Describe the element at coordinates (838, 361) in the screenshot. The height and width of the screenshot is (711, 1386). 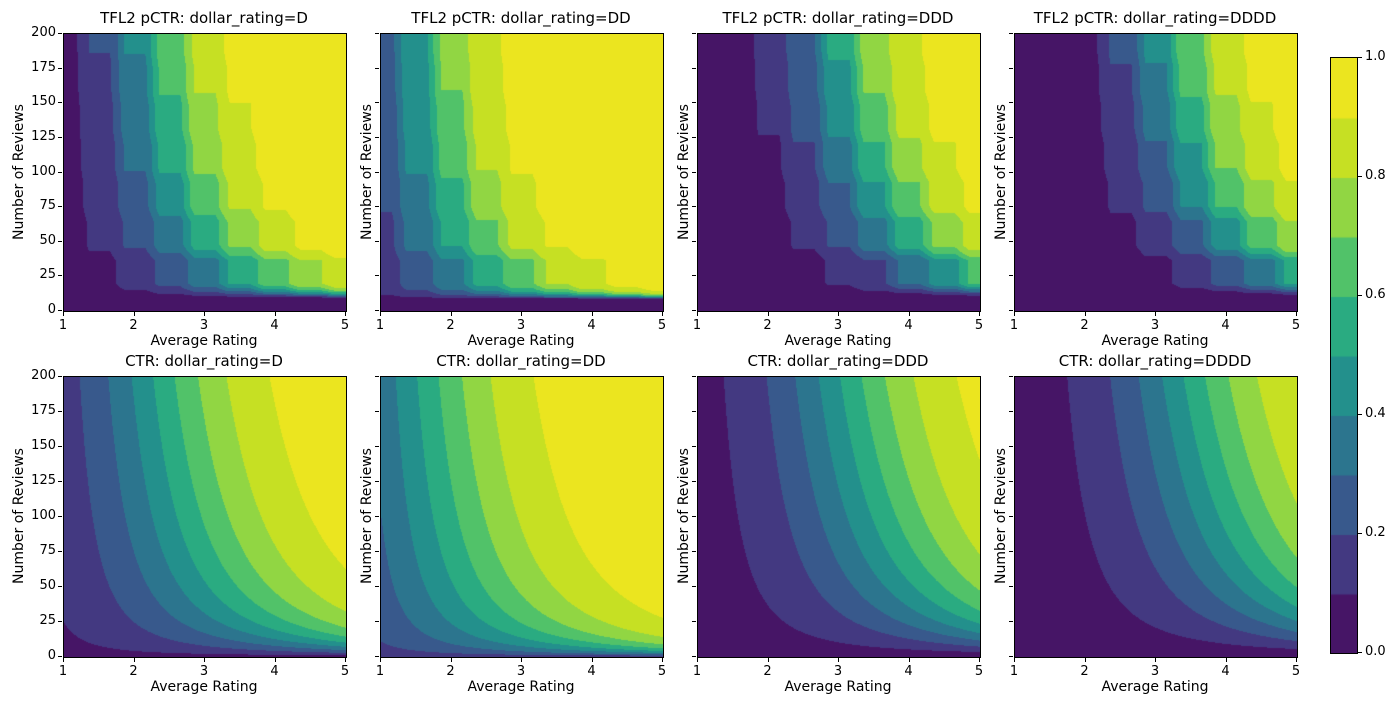
I see `subplot-title: CTR: dollar_rating=DDD` at that location.